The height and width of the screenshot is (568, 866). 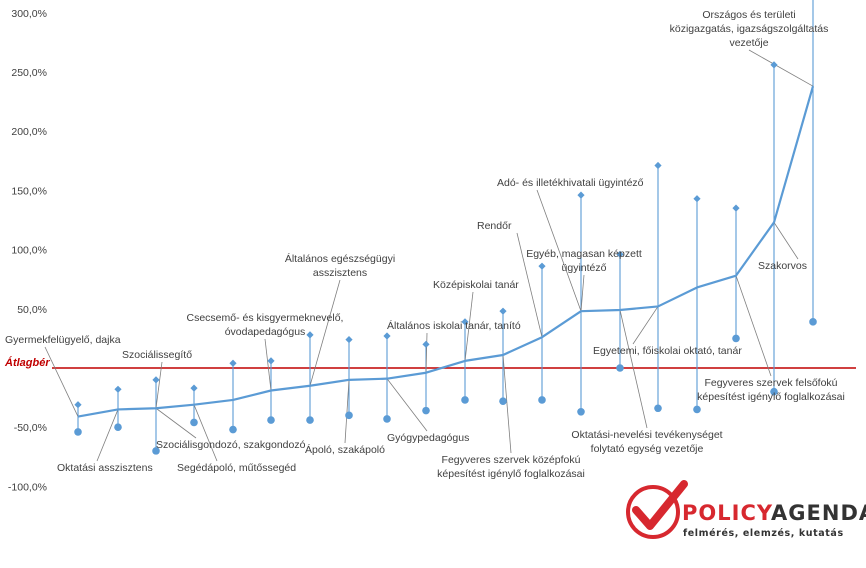 I want to click on category-label-line: Egyéb, magasan képzett, so click(x=584, y=254).